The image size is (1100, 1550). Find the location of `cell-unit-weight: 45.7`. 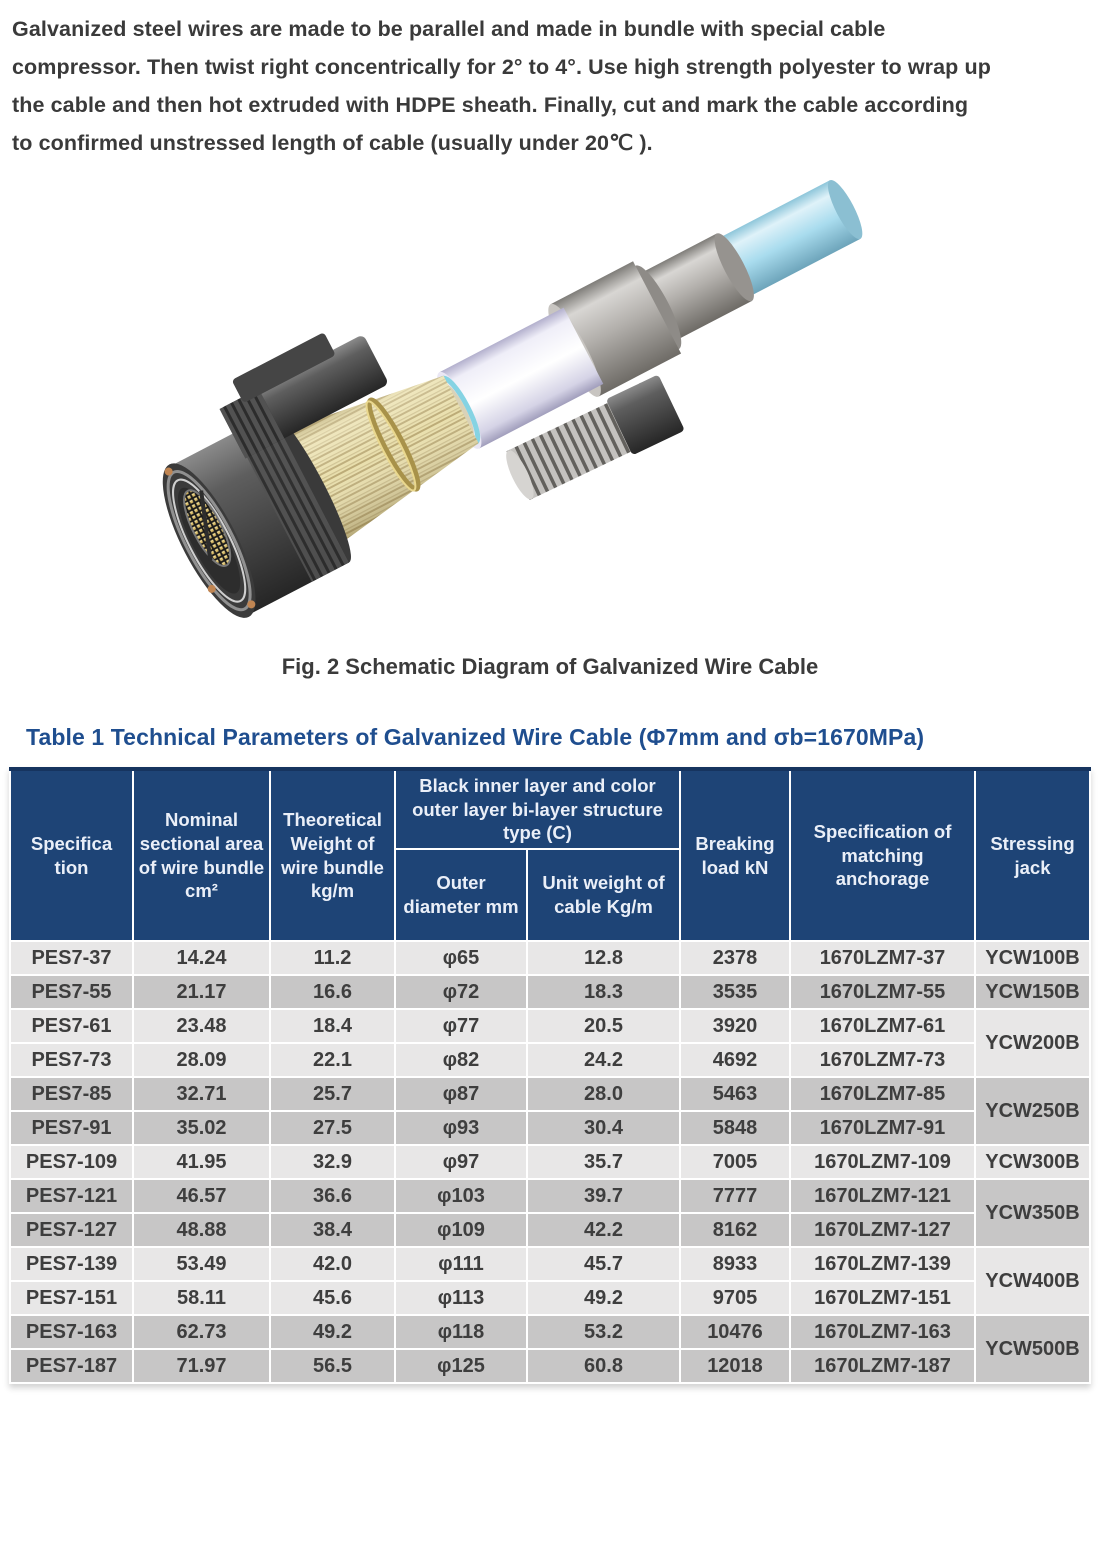

cell-unit-weight: 45.7 is located at coordinates (603, 1264).